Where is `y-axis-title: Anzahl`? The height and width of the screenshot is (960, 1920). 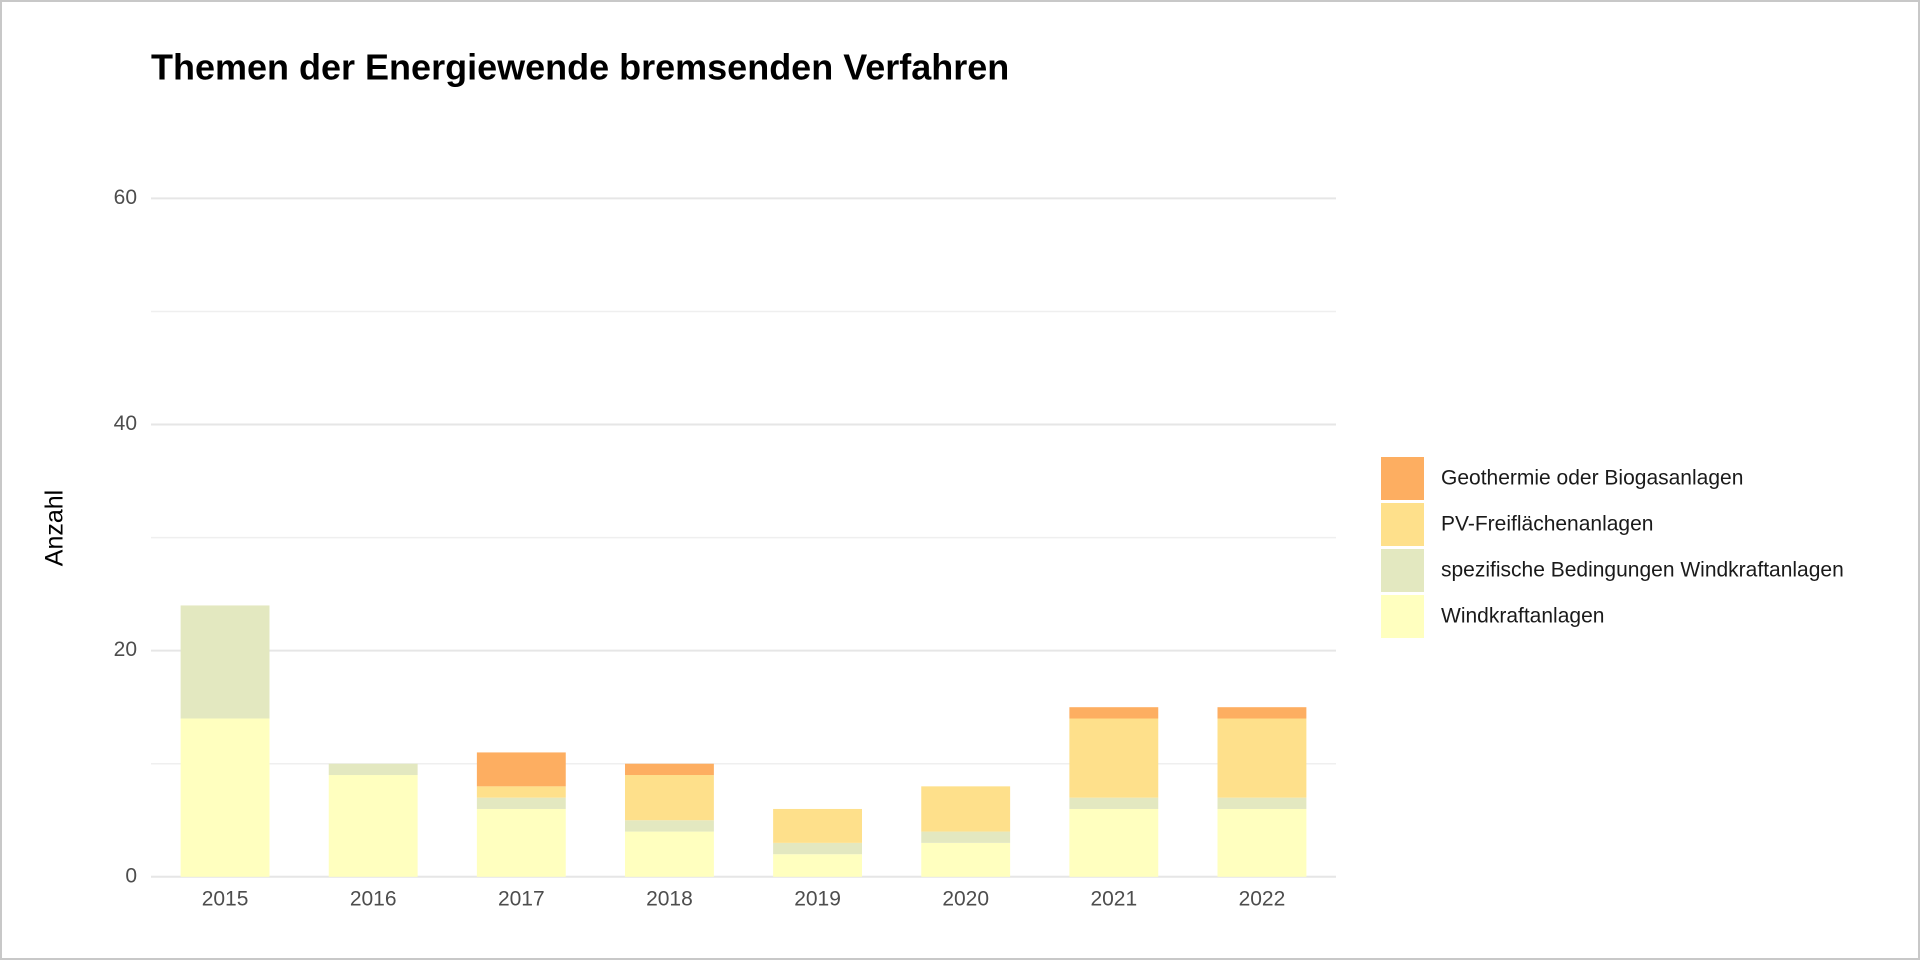 y-axis-title: Anzahl is located at coordinates (55, 528).